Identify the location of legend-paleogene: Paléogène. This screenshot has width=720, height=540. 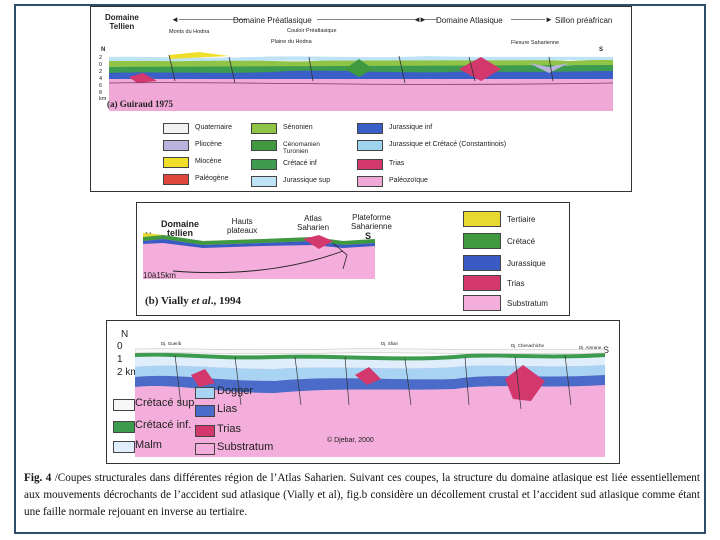
(212, 178).